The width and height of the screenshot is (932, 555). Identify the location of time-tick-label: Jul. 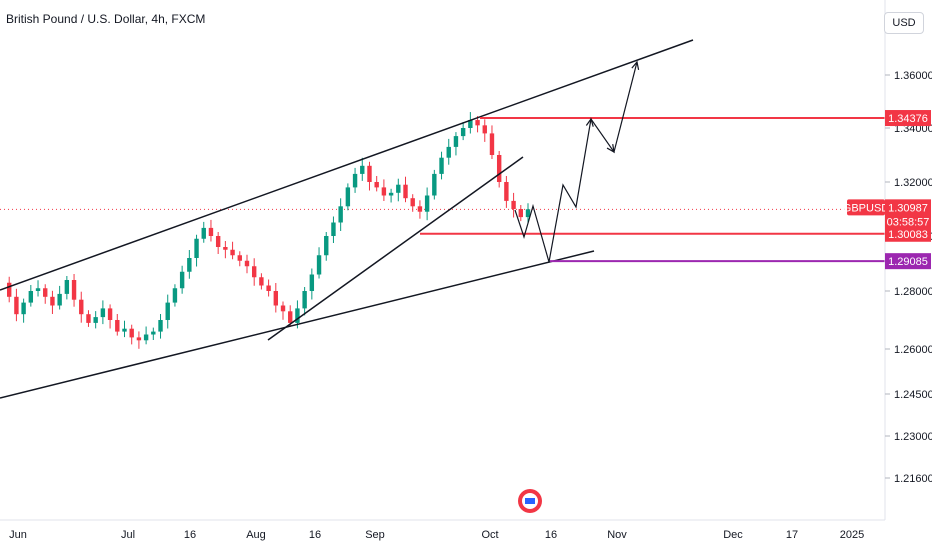
(128, 535).